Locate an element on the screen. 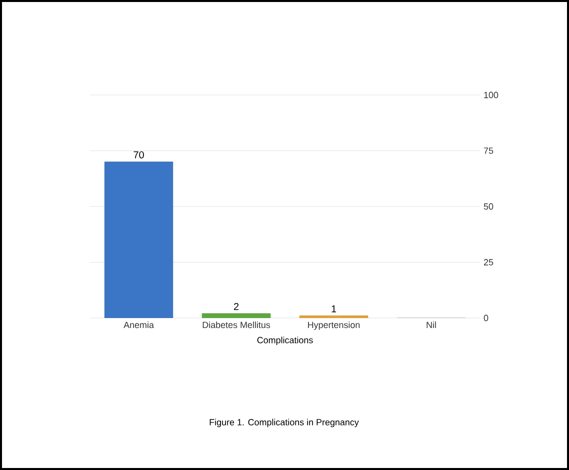 The width and height of the screenshot is (569, 470). x-tick-label: Anemia is located at coordinates (139, 325).